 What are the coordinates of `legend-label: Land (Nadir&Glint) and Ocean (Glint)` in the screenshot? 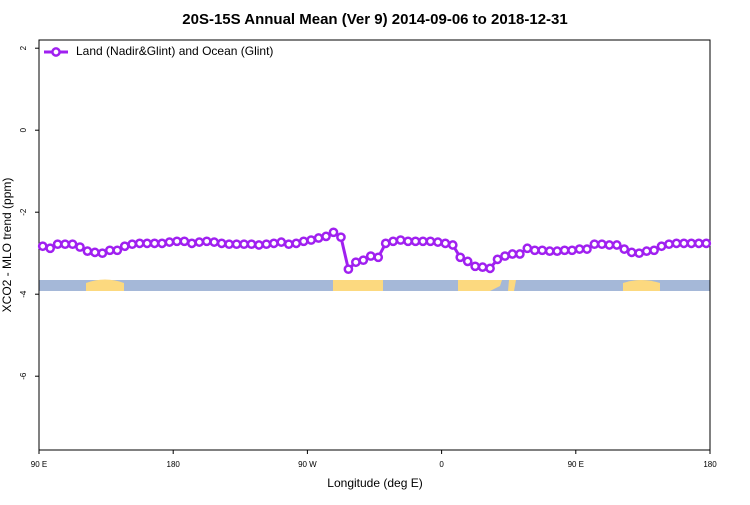 It's located at (174, 51).